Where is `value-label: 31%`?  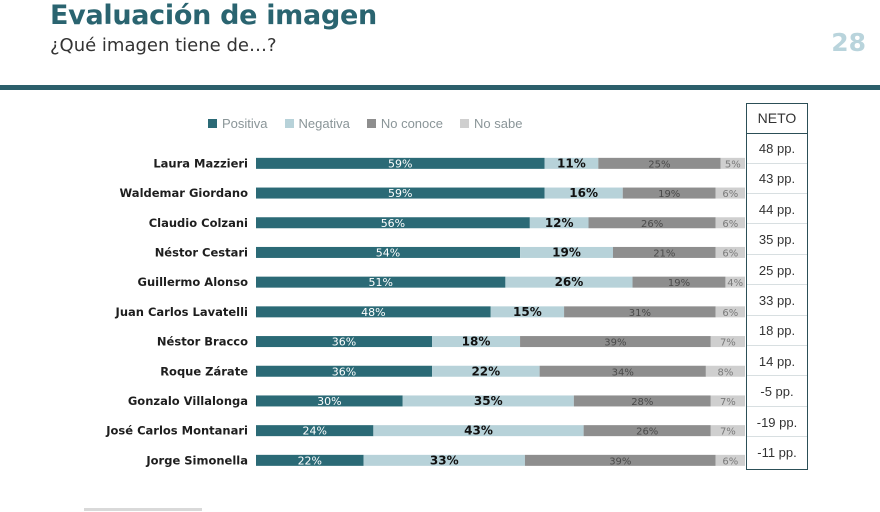
value-label: 31% is located at coordinates (640, 313).